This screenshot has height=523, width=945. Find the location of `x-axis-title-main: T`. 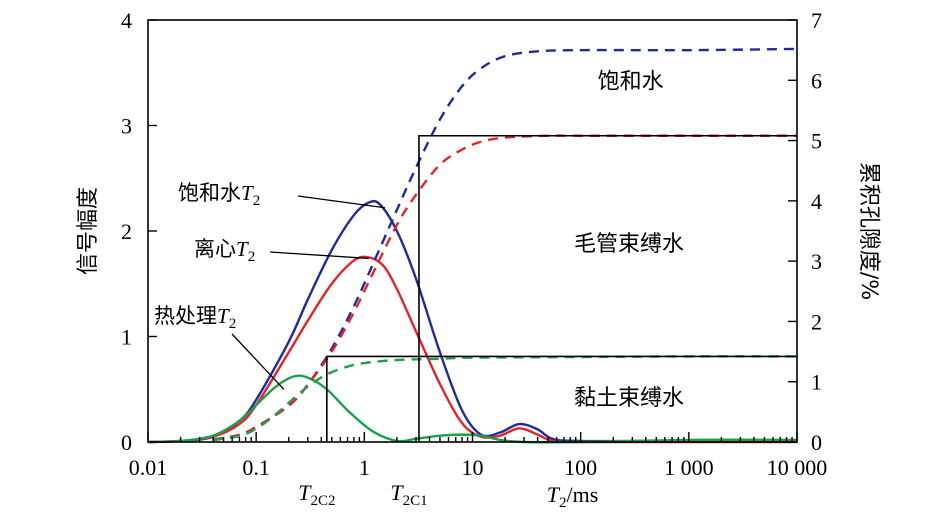

x-axis-title-main: T is located at coordinates (554, 494).